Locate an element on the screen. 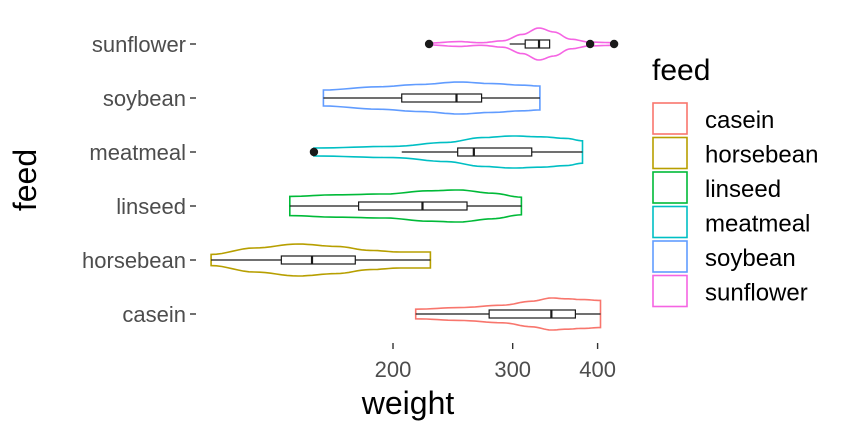 The width and height of the screenshot is (864, 432). x-axis: 200 300 400 is located at coordinates (495, 362).